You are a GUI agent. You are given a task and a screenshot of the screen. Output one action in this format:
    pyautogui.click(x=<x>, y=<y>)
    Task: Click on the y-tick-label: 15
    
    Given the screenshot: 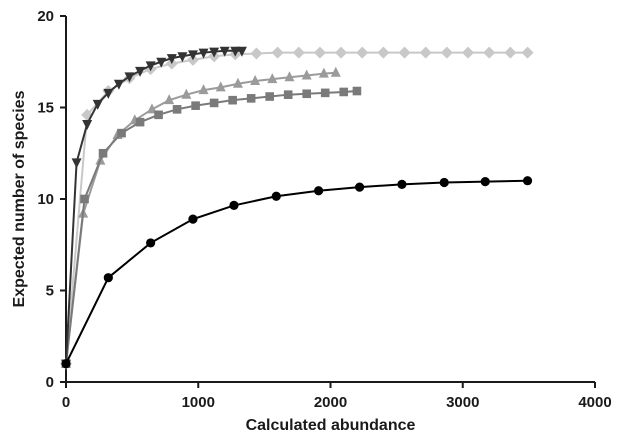 What is the action you would take?
    pyautogui.click(x=45, y=108)
    